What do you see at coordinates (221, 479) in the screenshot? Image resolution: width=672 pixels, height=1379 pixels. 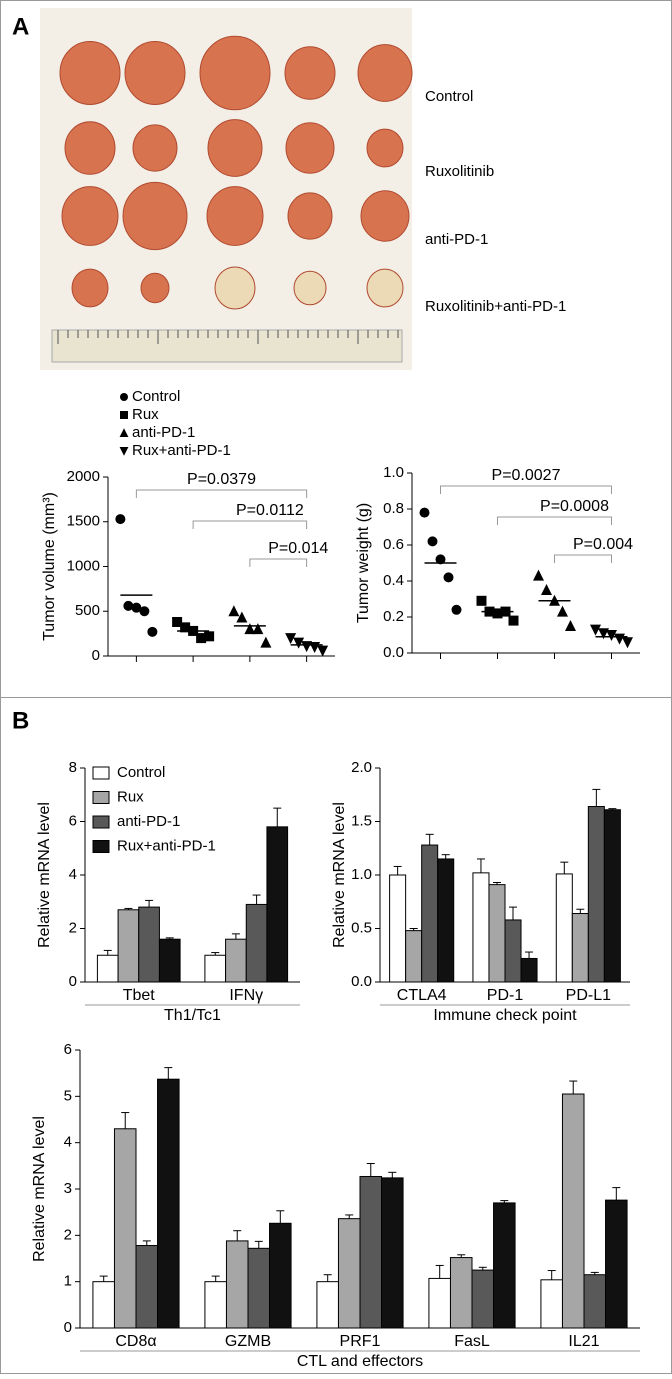 I see `p-value: P=0.0379` at bounding box center [221, 479].